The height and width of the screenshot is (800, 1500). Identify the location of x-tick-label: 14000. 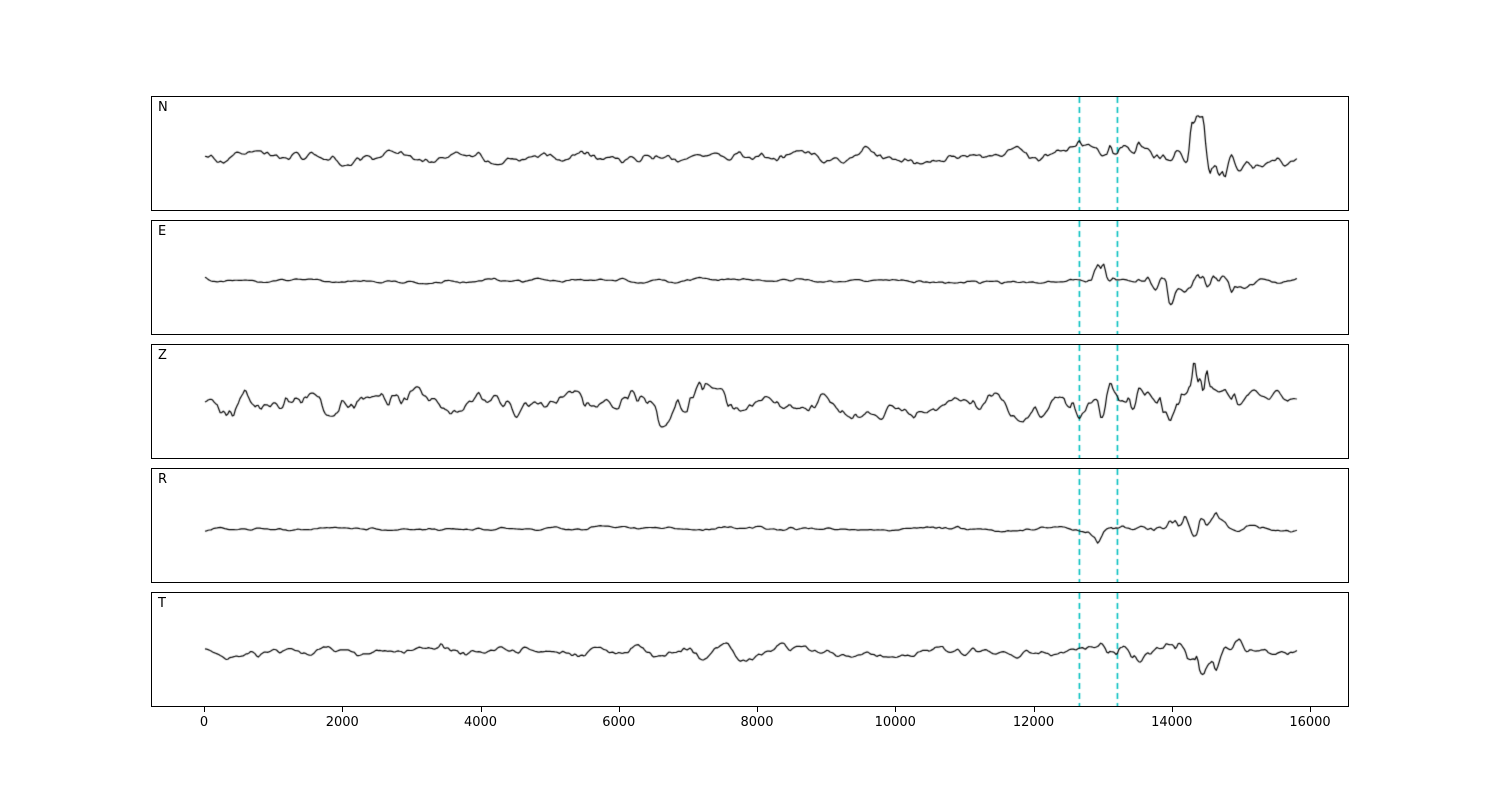
(1172, 722).